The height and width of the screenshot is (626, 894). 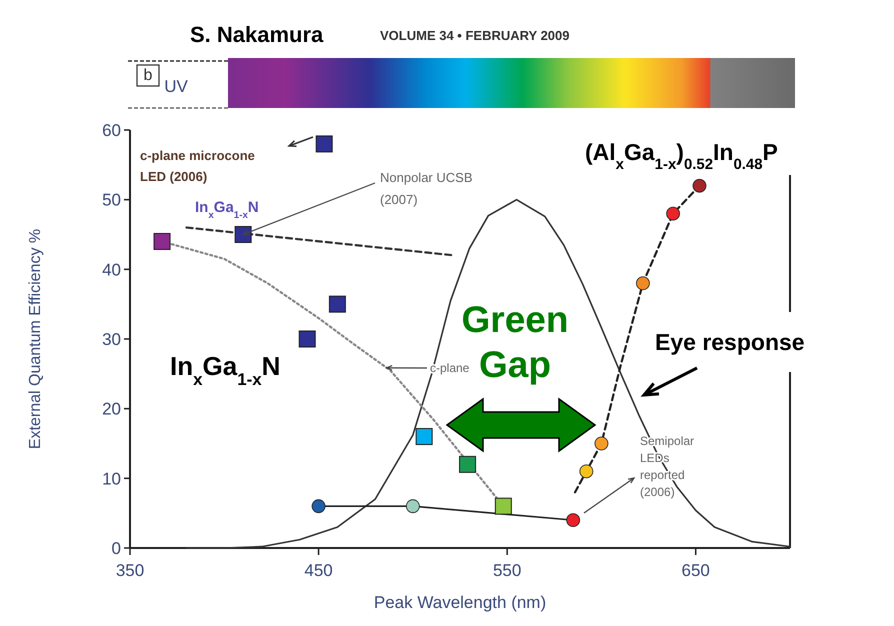 What do you see at coordinates (111, 200) in the screenshot?
I see `y-tick-label: 50` at bounding box center [111, 200].